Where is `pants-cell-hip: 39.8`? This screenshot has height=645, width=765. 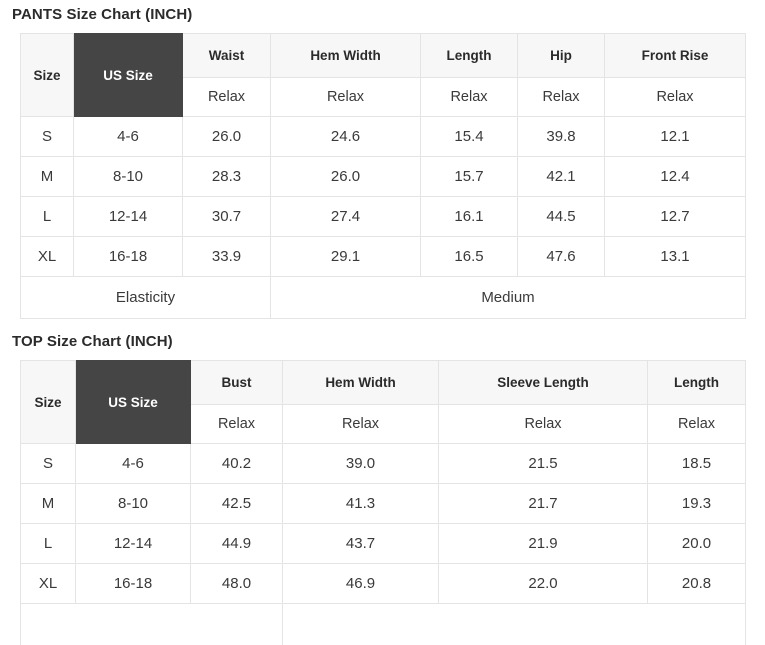 pants-cell-hip: 39.8 is located at coordinates (561, 136).